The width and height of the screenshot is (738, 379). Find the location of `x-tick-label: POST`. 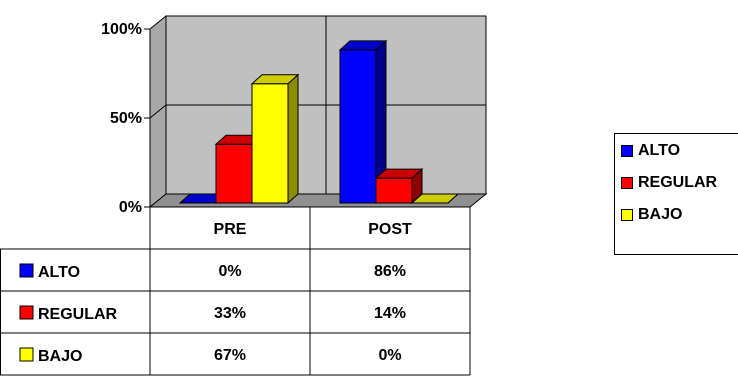

x-tick-label: POST is located at coordinates (390, 229).